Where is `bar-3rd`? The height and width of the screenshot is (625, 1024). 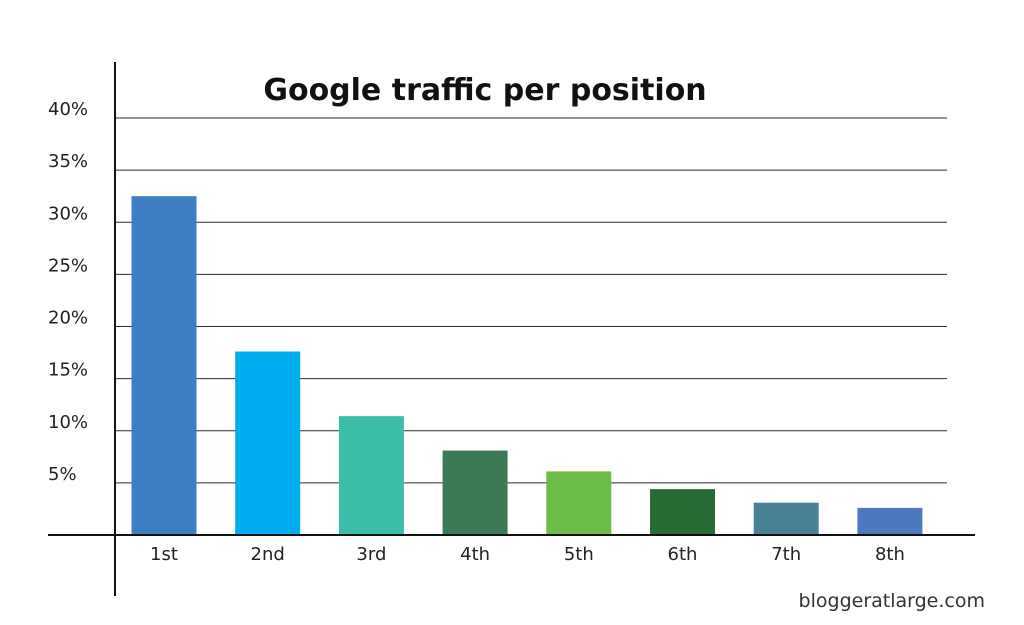
bar-3rd is located at coordinates (371, 475).